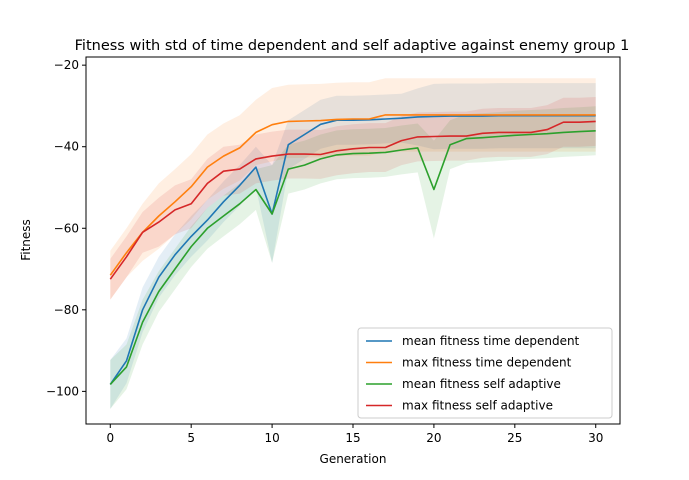 The width and height of the screenshot is (689, 480). Describe the element at coordinates (66, 65) in the screenshot. I see `y-tick-label: −20` at that location.